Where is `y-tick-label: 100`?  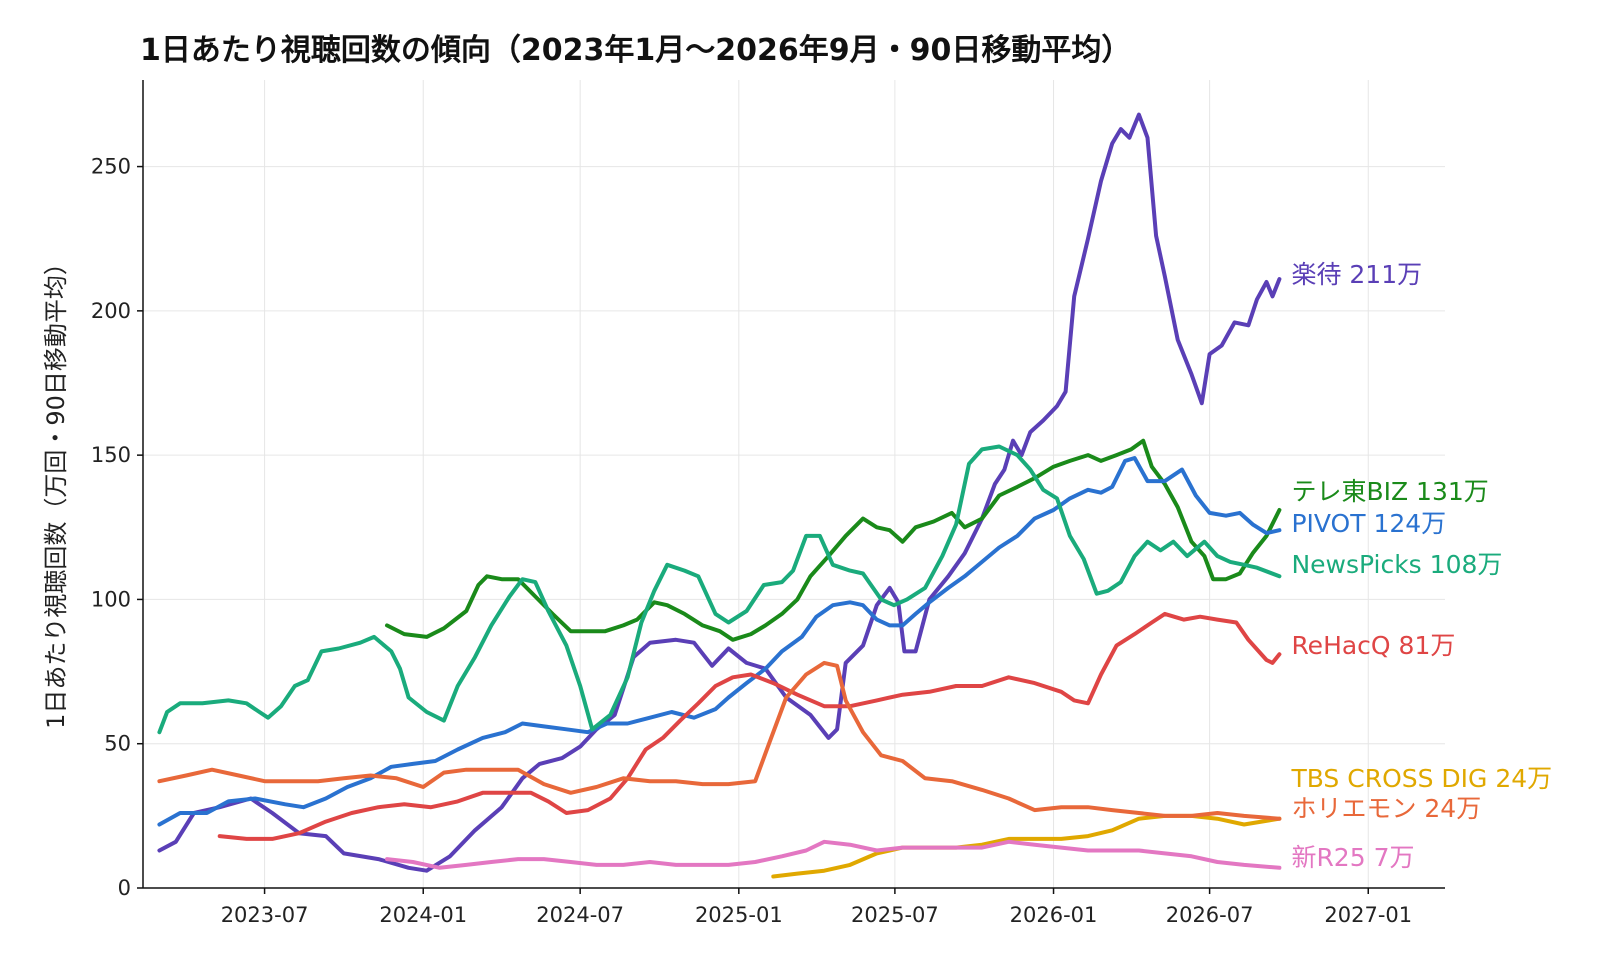 y-tick-label: 100 is located at coordinates (111, 599).